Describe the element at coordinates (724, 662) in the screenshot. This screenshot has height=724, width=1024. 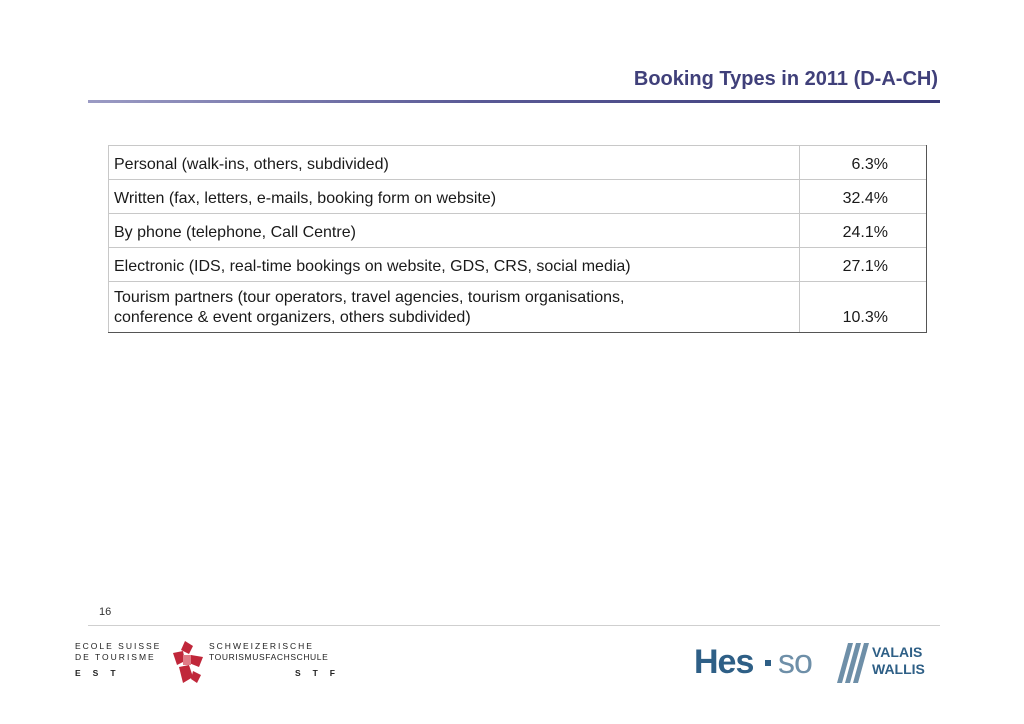
I see `hes-brand: Hes` at that location.